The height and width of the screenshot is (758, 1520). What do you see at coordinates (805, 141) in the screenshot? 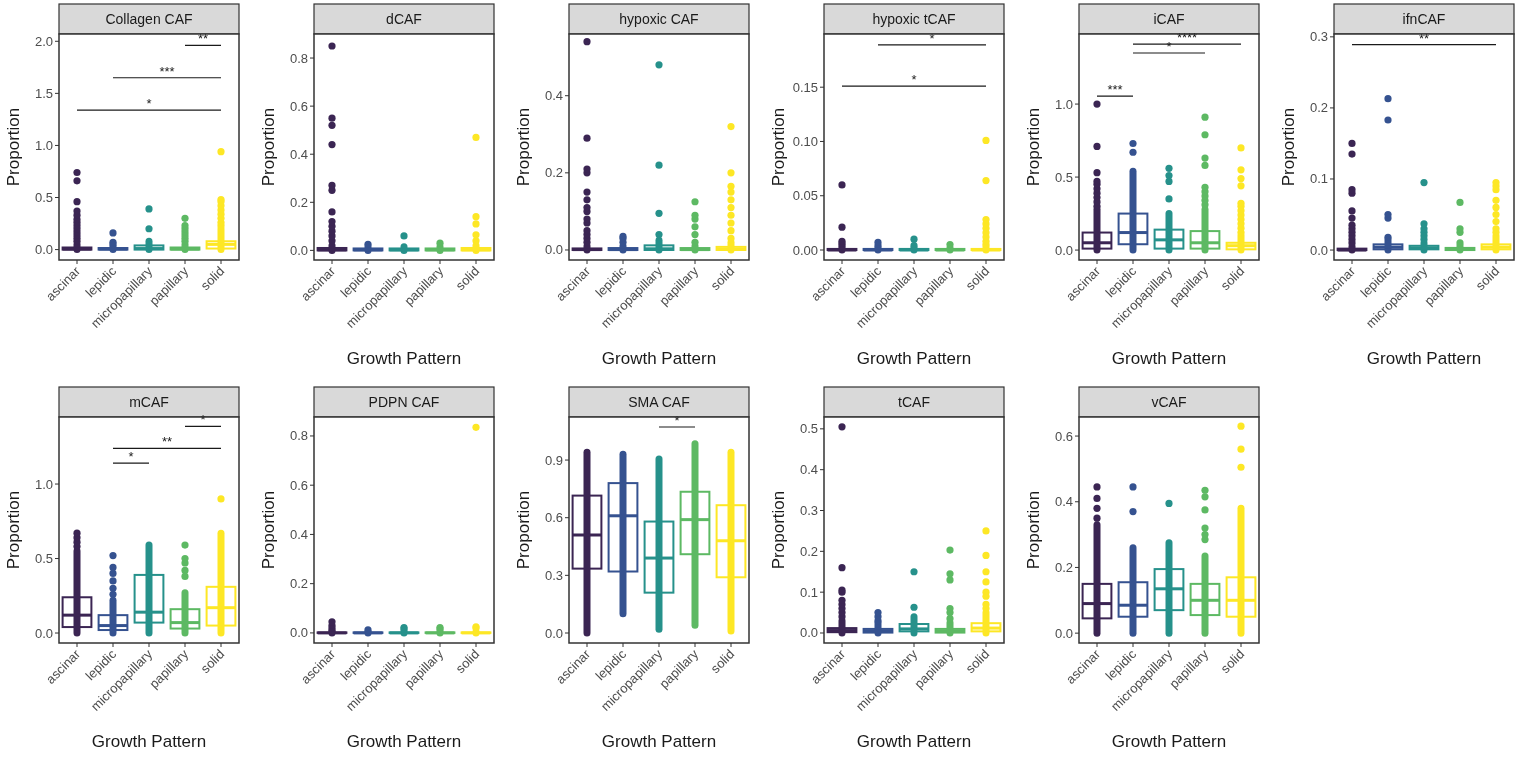
I see `y-tick-label: 0.10` at bounding box center [805, 141].